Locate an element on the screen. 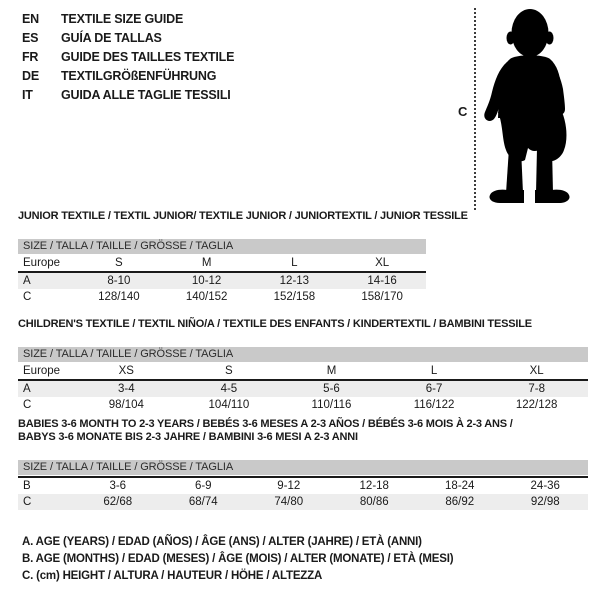 The height and width of the screenshot is (600, 600). table-row: A 3-4 4-5 5-6 6-7 7-8 is located at coordinates (303, 389).